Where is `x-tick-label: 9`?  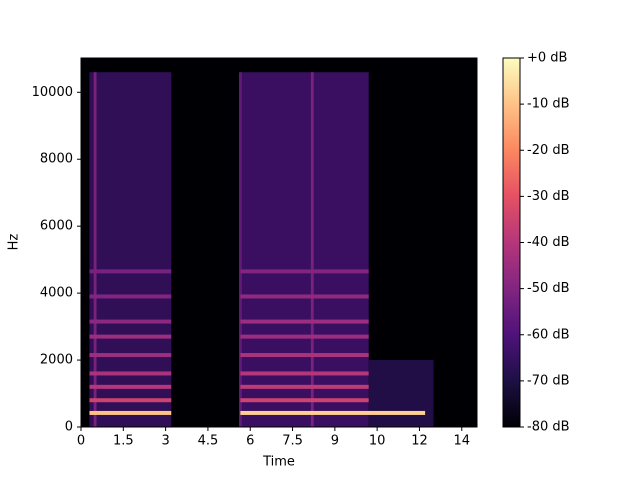 x-tick-label: 9 is located at coordinates (335, 441).